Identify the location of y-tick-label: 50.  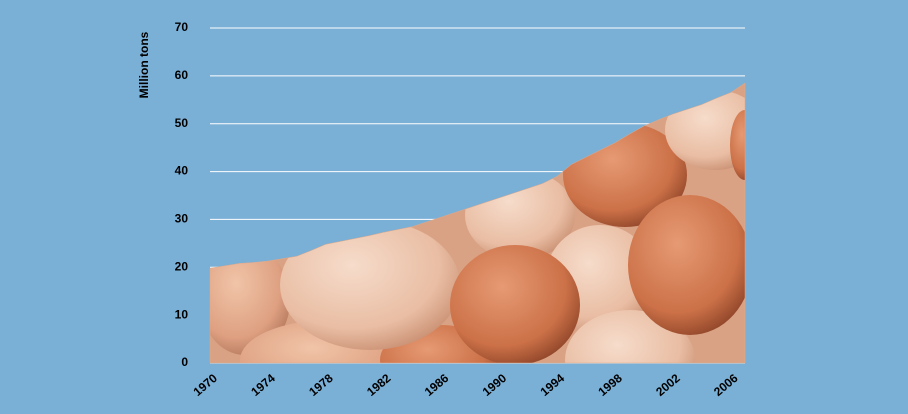
(182, 123).